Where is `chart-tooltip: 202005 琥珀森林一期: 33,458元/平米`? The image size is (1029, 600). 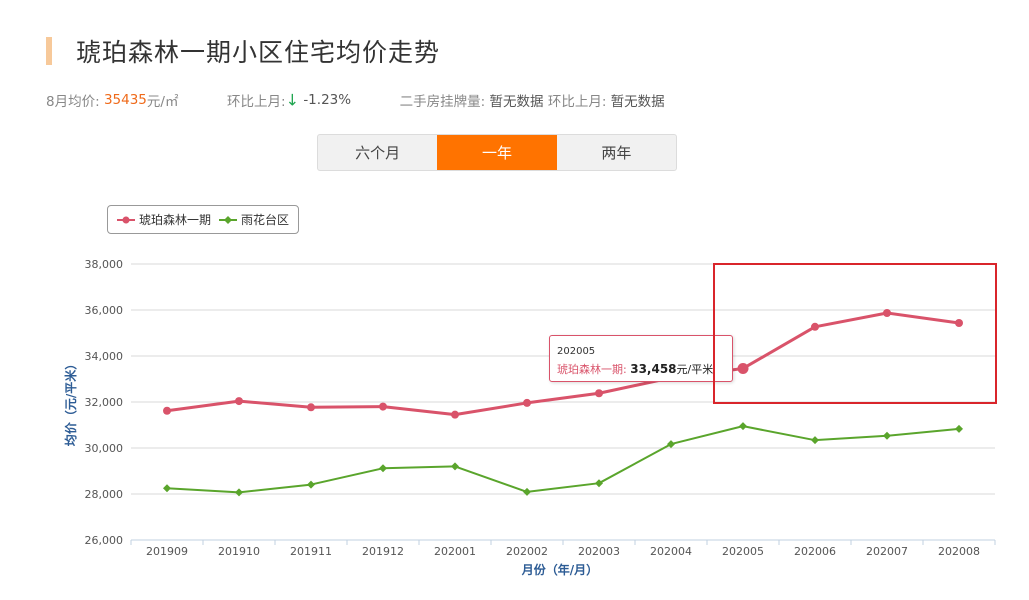
chart-tooltip: 202005 琥珀森林一期: 33,458元/平米 is located at coordinates (641, 358).